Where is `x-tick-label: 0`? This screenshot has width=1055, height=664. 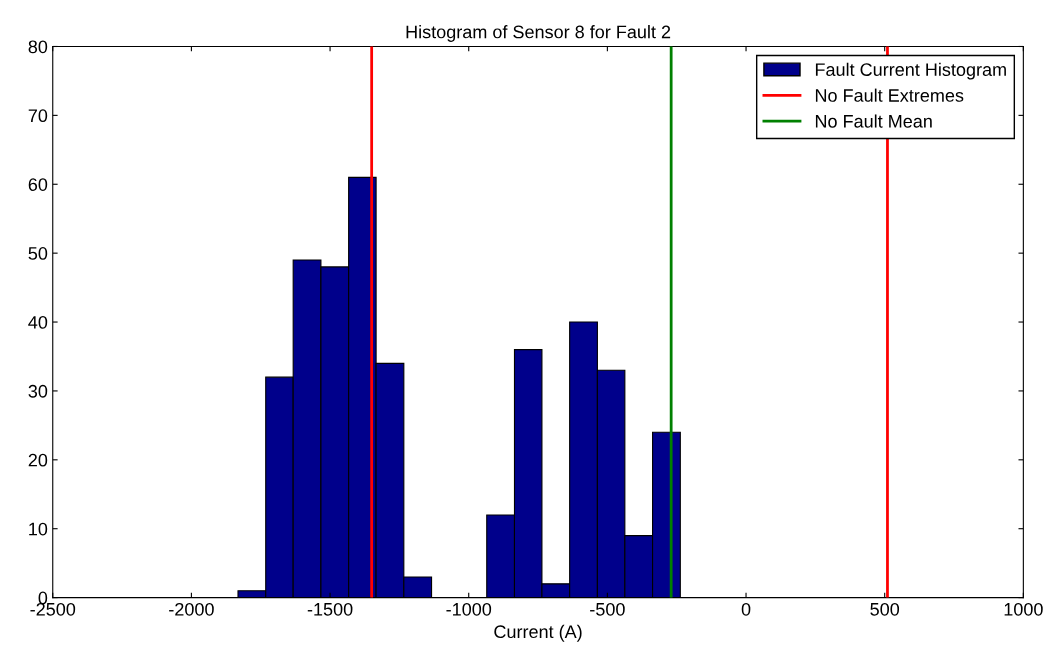
x-tick-label: 0 is located at coordinates (746, 609).